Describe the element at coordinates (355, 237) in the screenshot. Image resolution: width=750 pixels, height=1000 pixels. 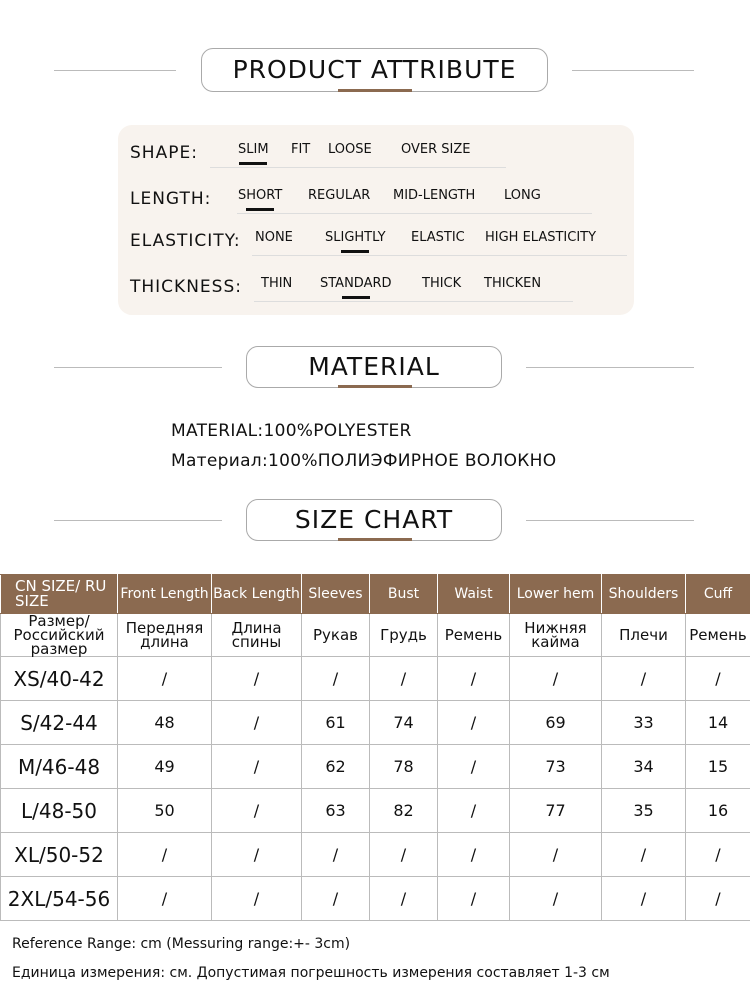
I see `attribute-option: SLIGHTLY` at that location.